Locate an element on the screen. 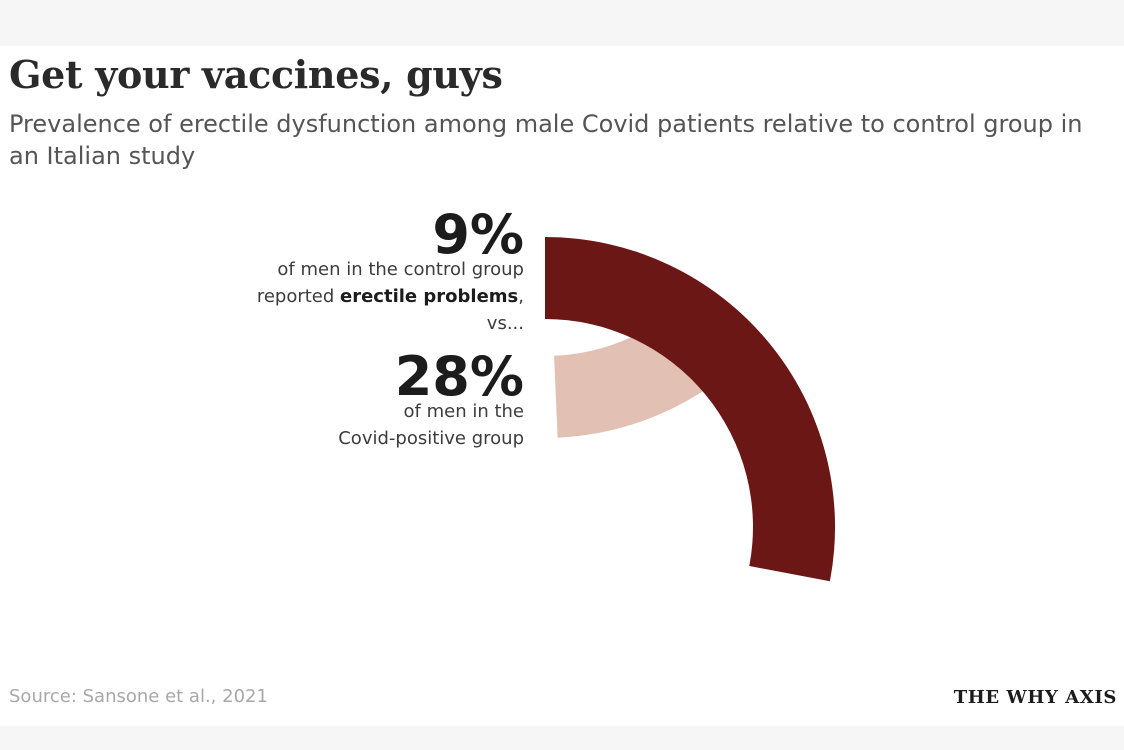 The width and height of the screenshot is (1124, 750). value-label-covid: 28% is located at coordinates (459, 376).